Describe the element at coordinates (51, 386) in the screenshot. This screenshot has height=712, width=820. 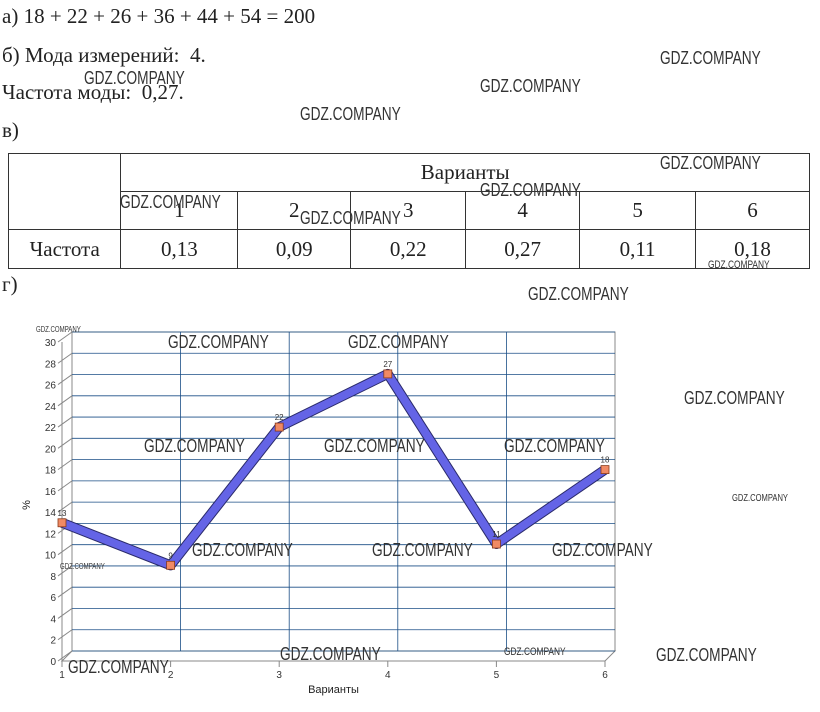
I see `y-tick-label: 26` at that location.